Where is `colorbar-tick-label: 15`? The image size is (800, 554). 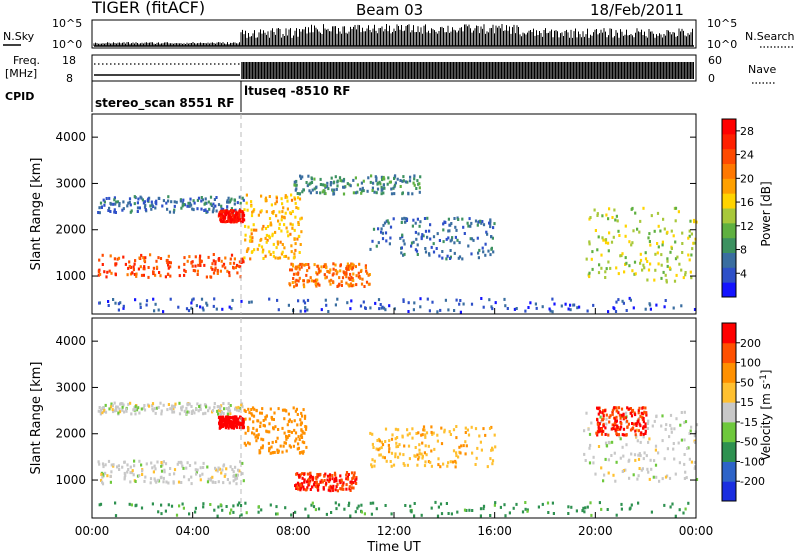 colorbar-tick-label: 15 is located at coordinates (747, 402).